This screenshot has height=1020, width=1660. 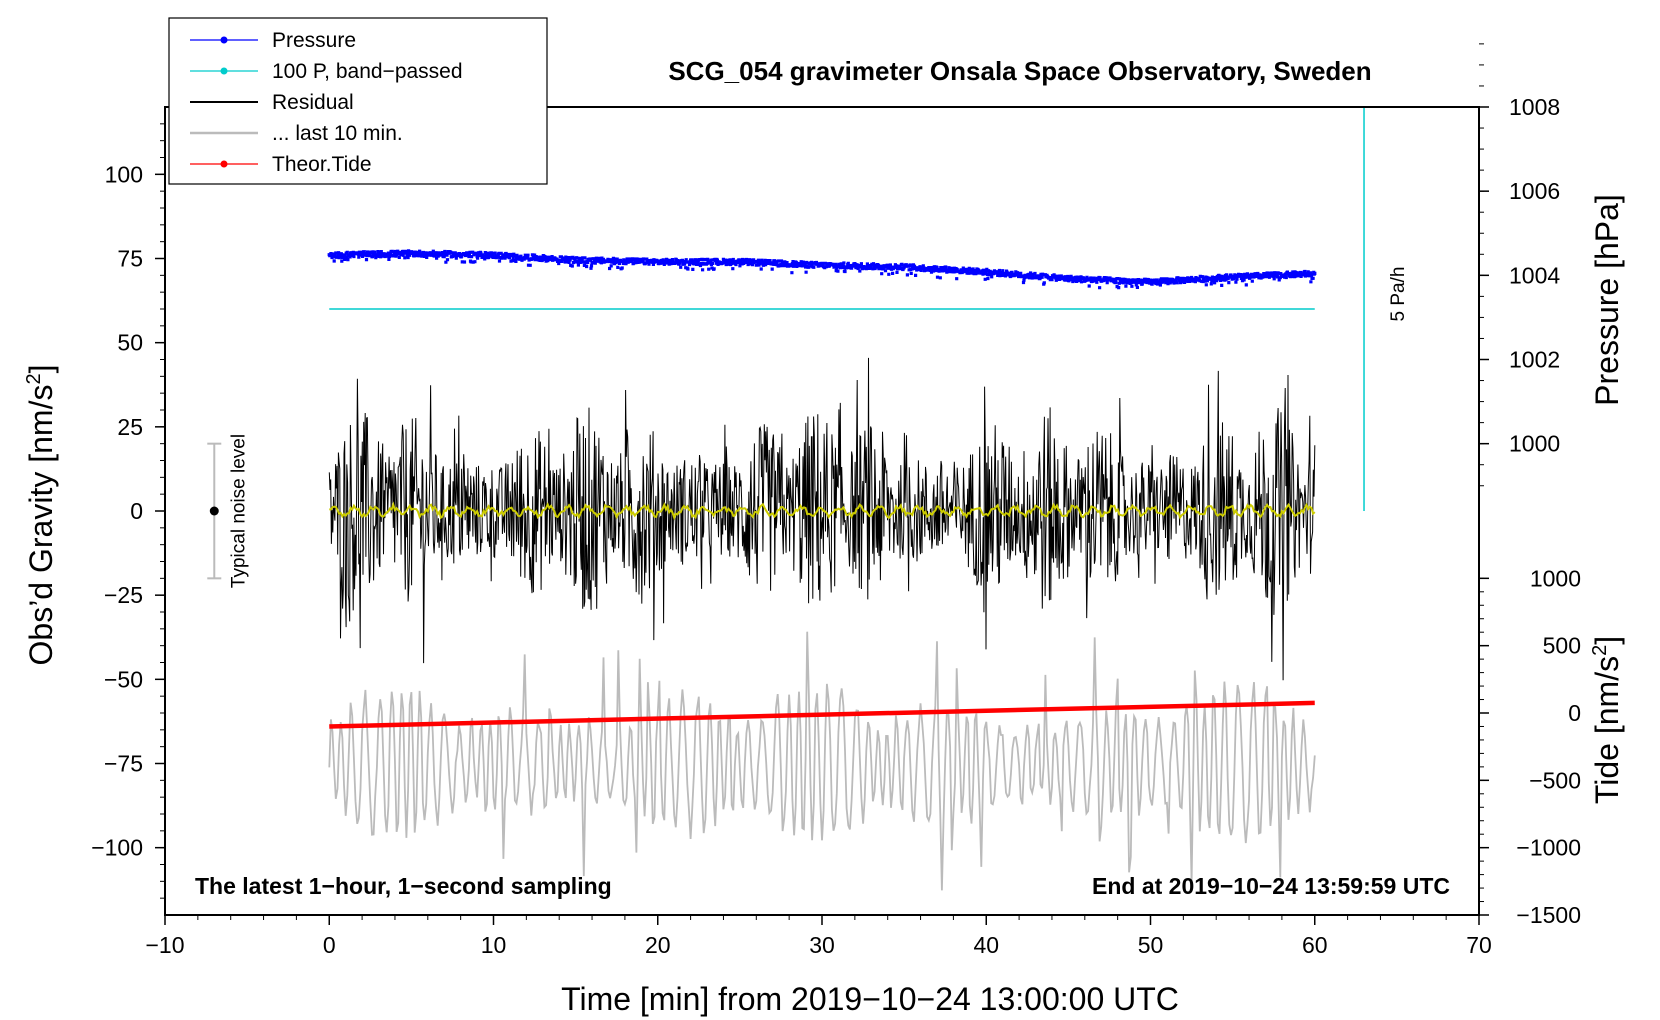 I want to click on pressure-tick-label: 1004, so click(x=1534, y=275).